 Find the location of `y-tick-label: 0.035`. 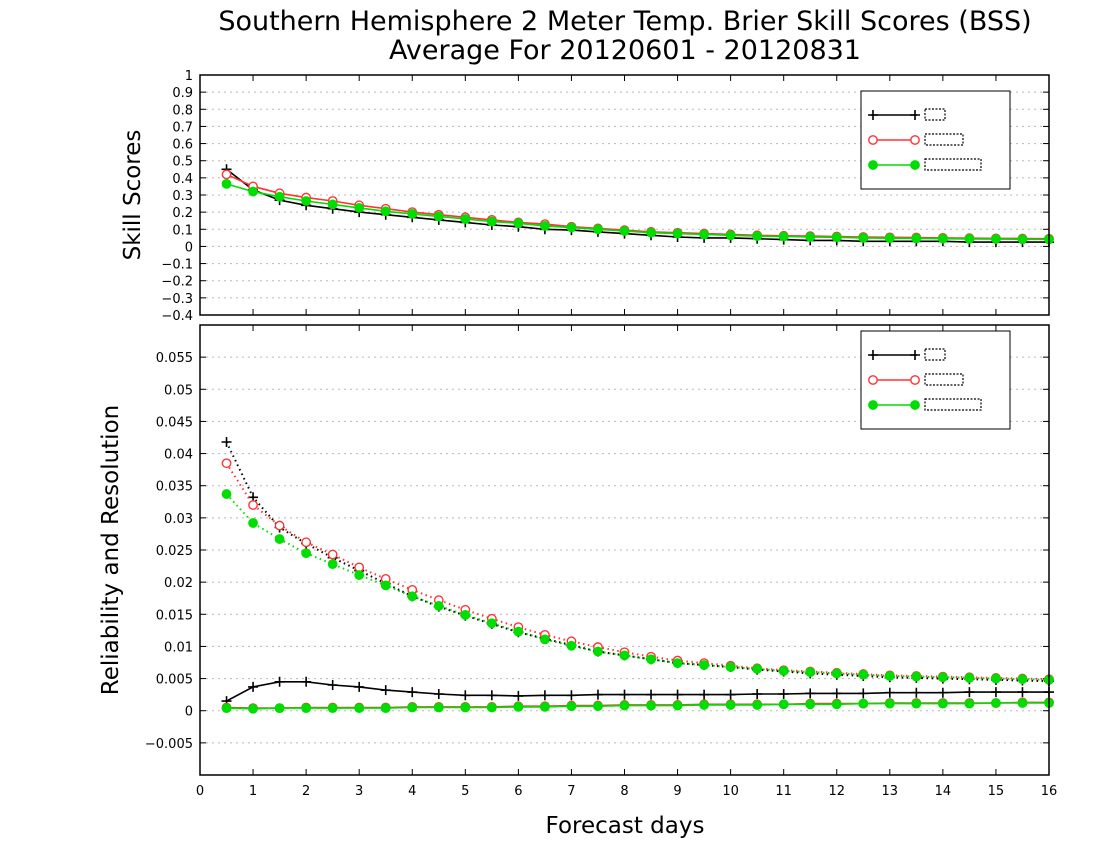

y-tick-label: 0.035 is located at coordinates (174, 487).